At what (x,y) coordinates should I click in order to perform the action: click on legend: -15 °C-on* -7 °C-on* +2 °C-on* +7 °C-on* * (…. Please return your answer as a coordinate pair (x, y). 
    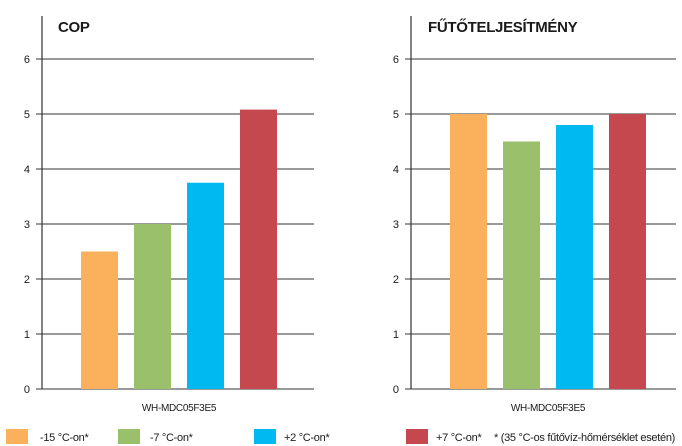
    Looking at the image, I should click on (340, 436).